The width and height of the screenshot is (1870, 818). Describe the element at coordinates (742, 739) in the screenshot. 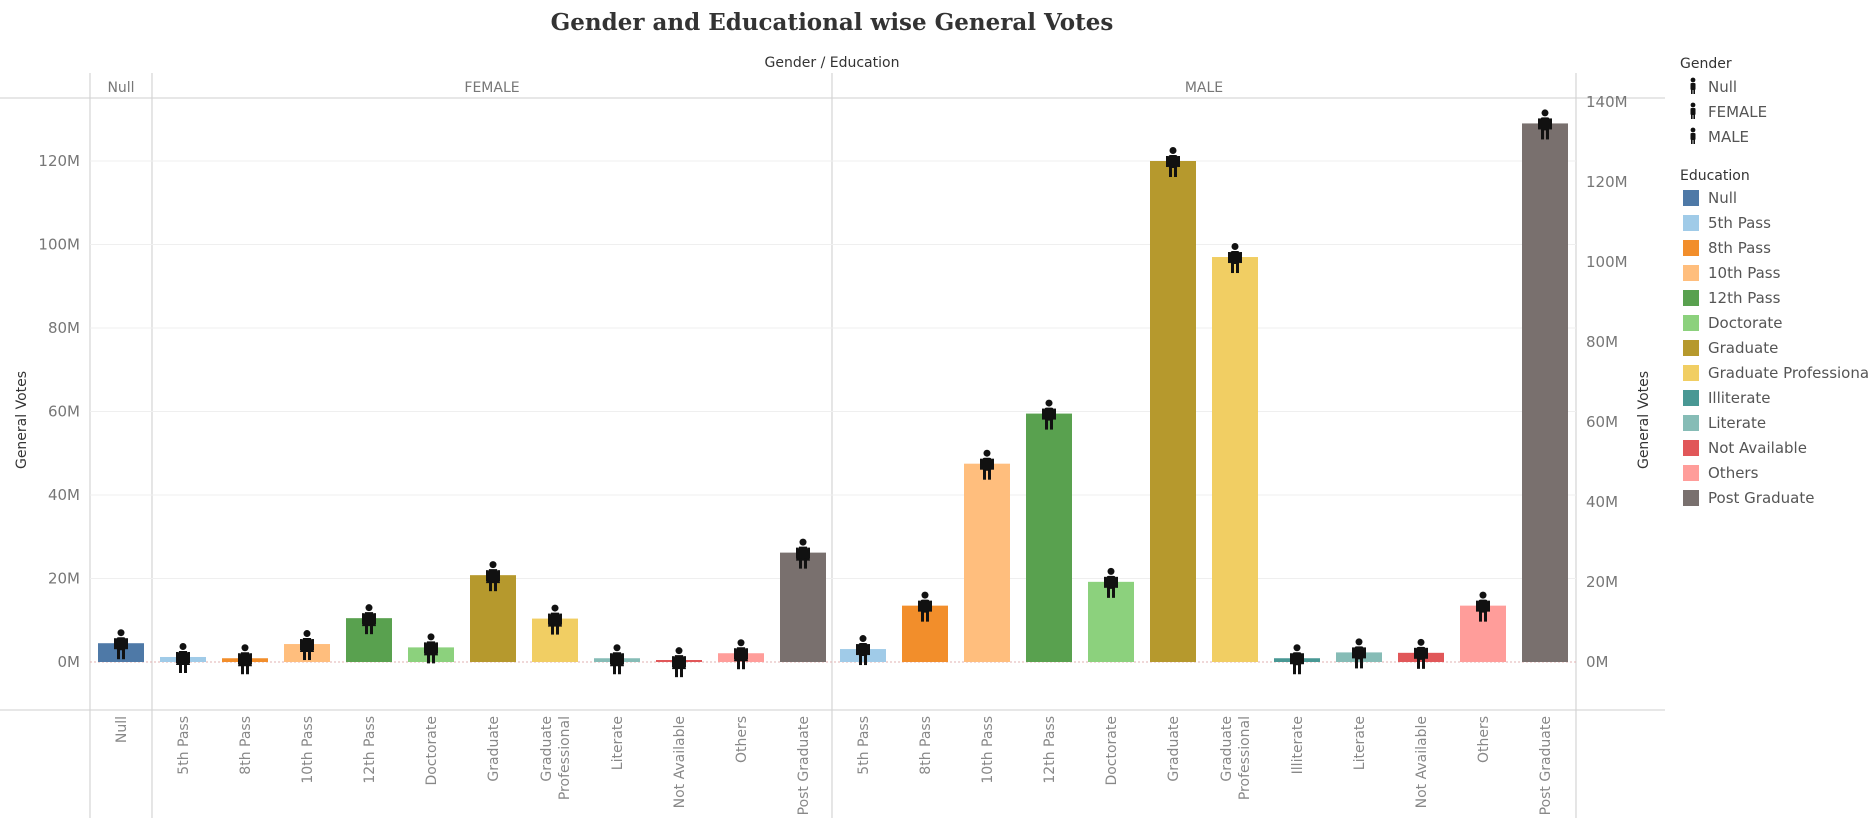

I see `x-label-female-others: Others` at that location.